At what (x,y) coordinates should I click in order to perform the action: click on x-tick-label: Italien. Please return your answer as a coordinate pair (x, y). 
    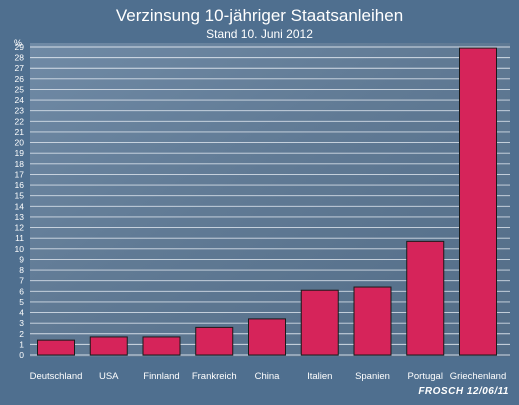
    Looking at the image, I should click on (319, 376).